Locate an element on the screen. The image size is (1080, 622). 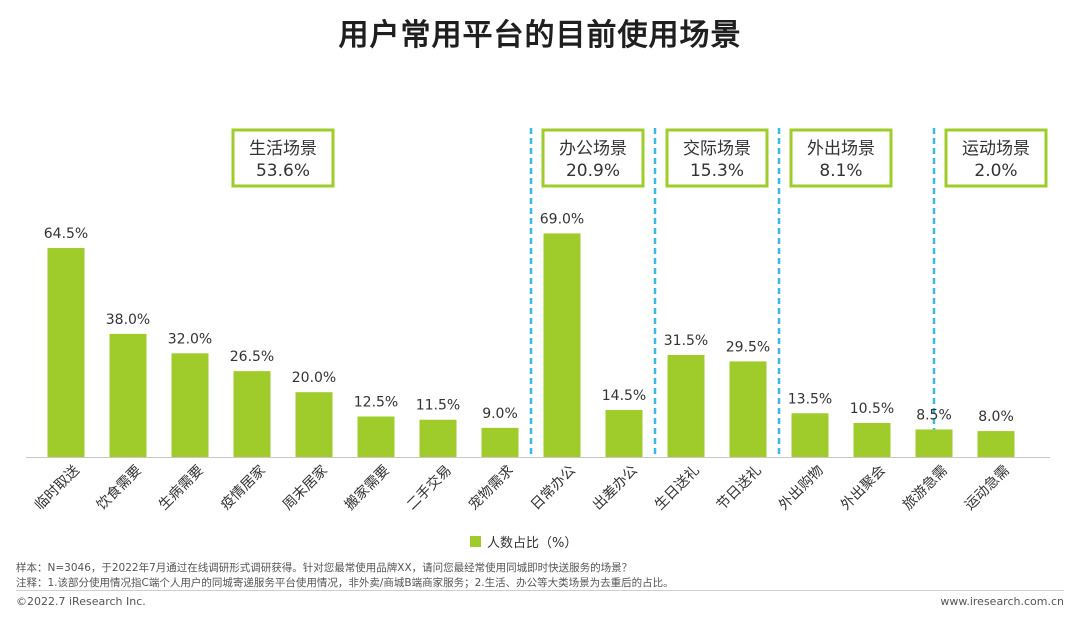
category-label: 疫情居家 is located at coordinates (243, 488).